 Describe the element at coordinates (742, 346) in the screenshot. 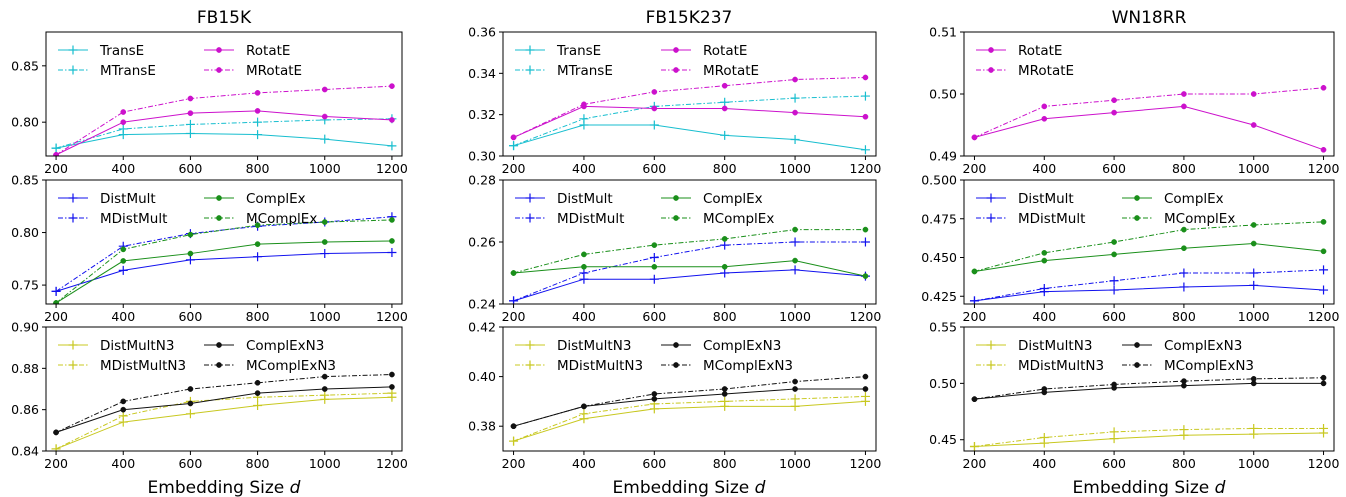

I see `legend-label: ComplExN3` at that location.